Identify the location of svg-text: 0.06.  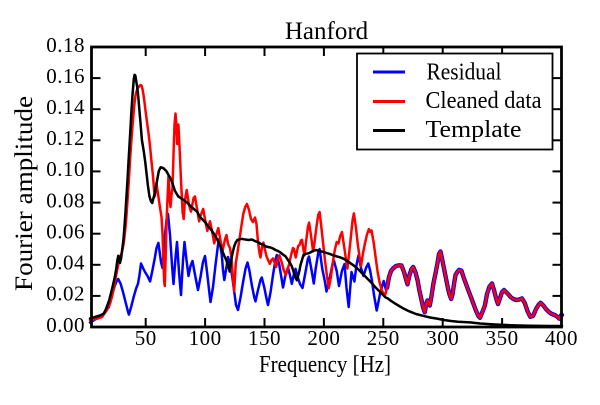
(65, 232).